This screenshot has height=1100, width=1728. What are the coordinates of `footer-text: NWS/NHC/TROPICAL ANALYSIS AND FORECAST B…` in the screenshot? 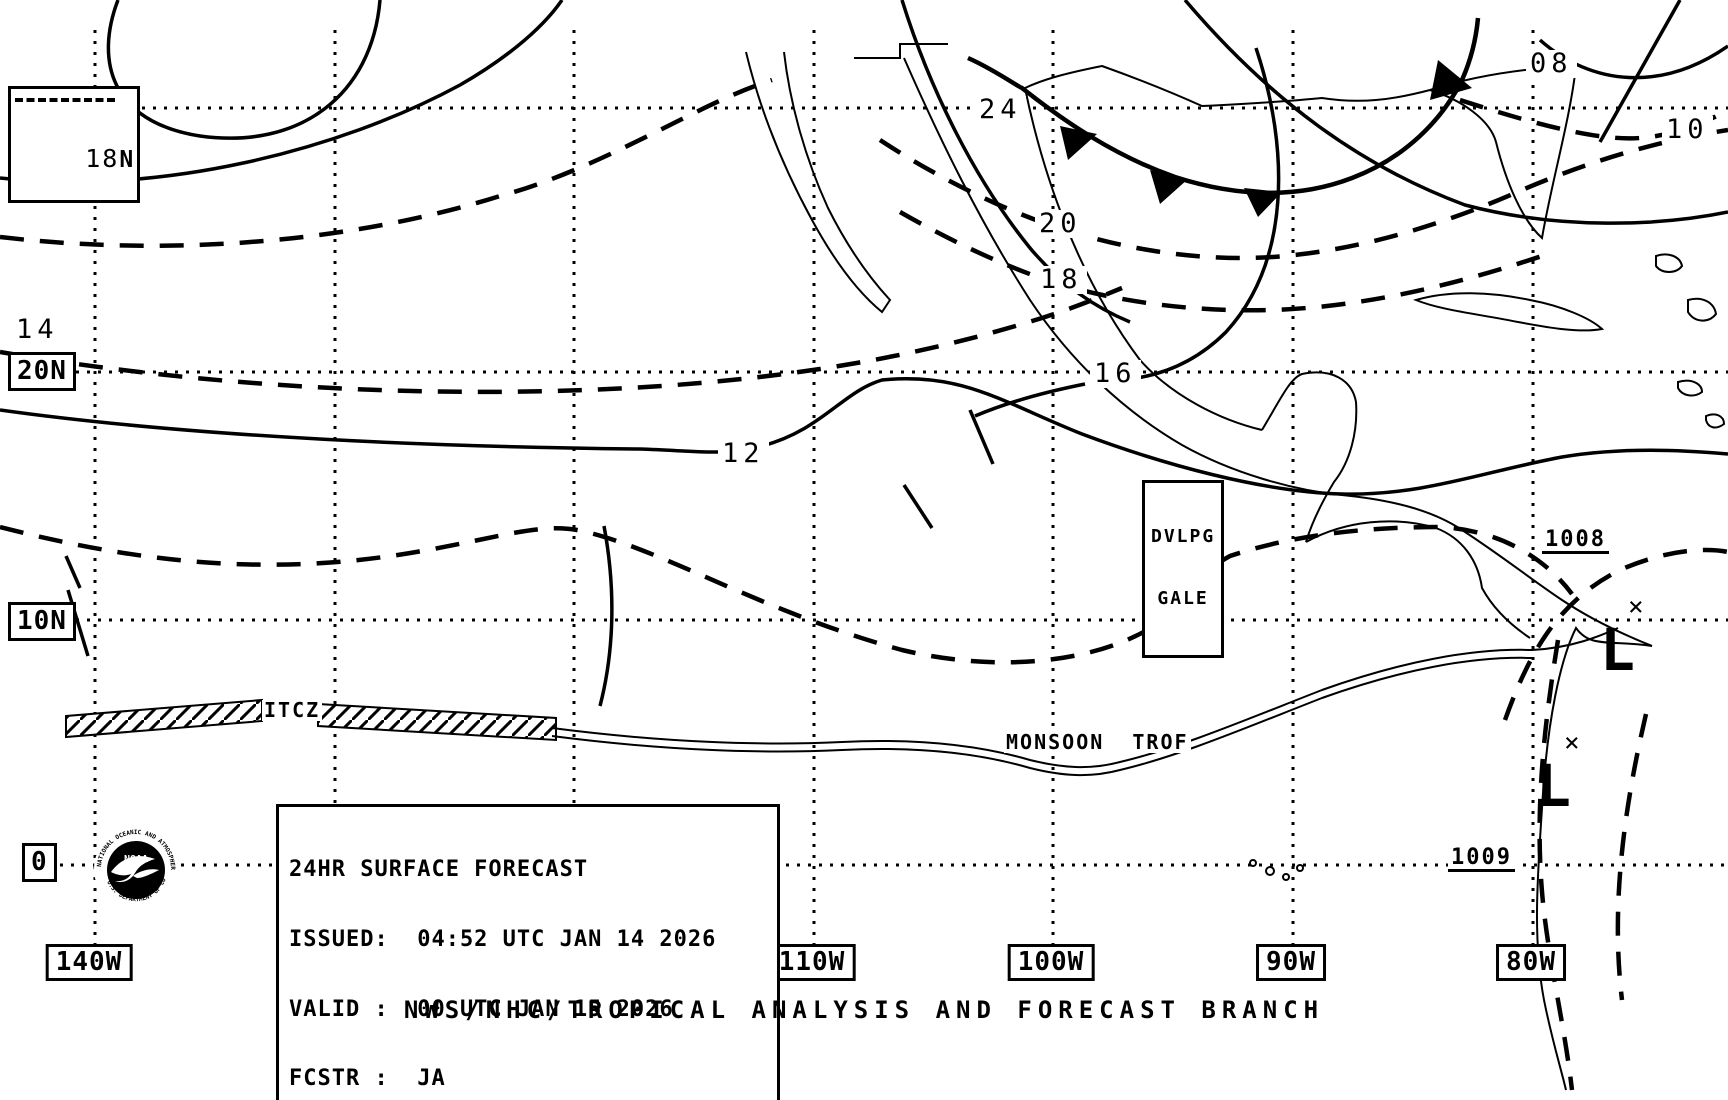 It's located at (864, 1010).